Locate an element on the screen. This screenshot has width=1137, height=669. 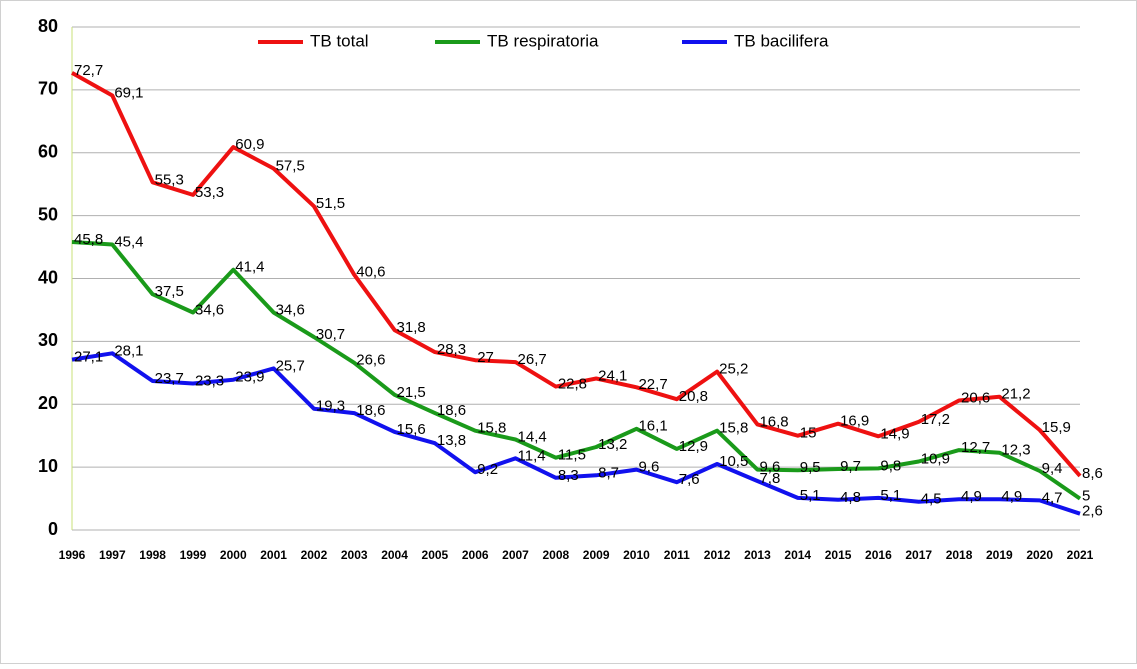
data-label: 28,1 is located at coordinates (128, 350).